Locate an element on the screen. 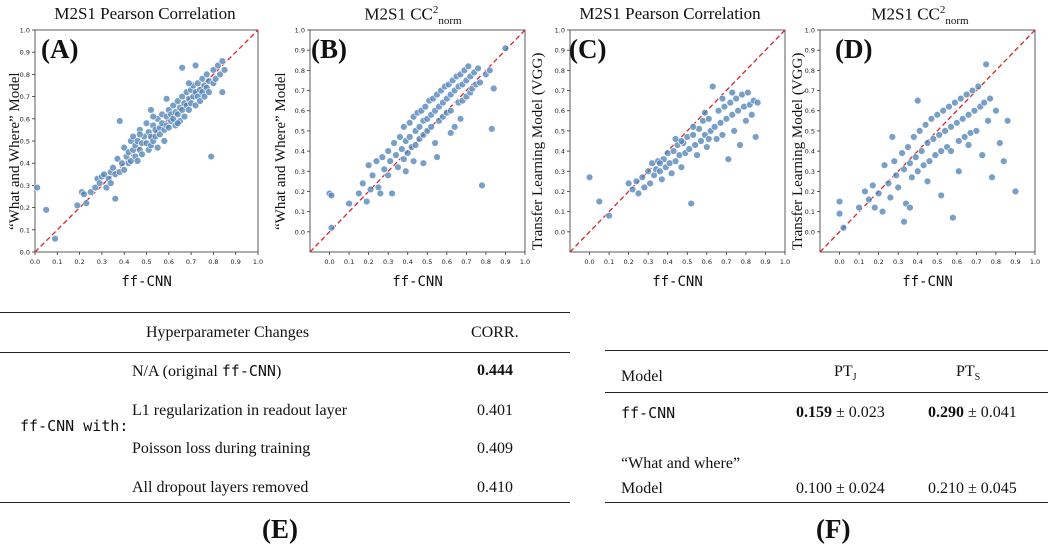 The height and width of the screenshot is (553, 1048). x-tick-label: 0.5 is located at coordinates (687, 262).